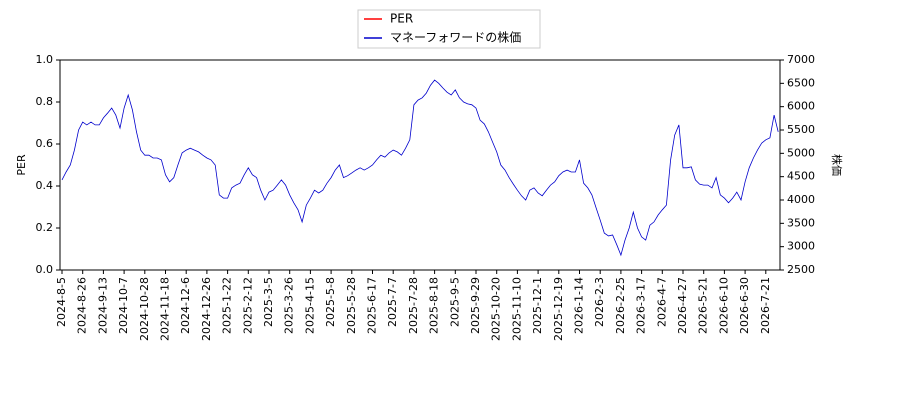  Describe the element at coordinates (801, 246) in the screenshot. I see `y2-tick-label: 3000` at that location.